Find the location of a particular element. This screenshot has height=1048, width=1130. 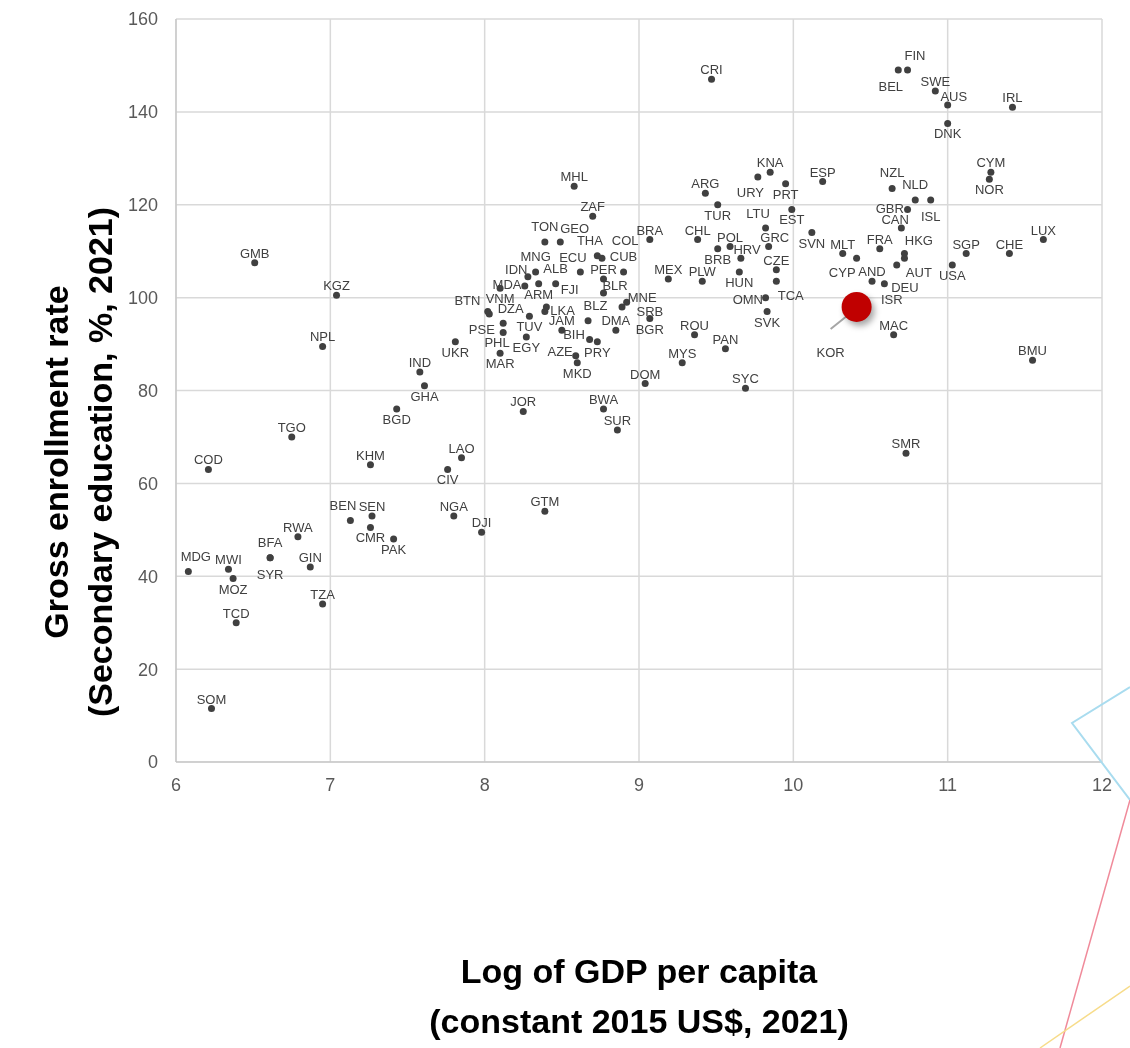

data-label: NGA is located at coordinates (454, 506).